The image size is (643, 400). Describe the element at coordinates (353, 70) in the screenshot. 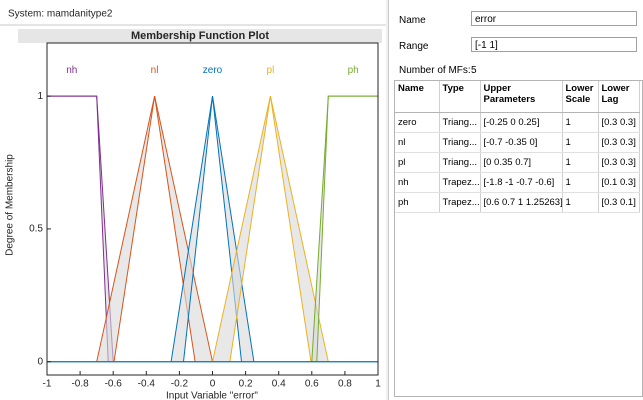

I see `mf-label: ph` at that location.